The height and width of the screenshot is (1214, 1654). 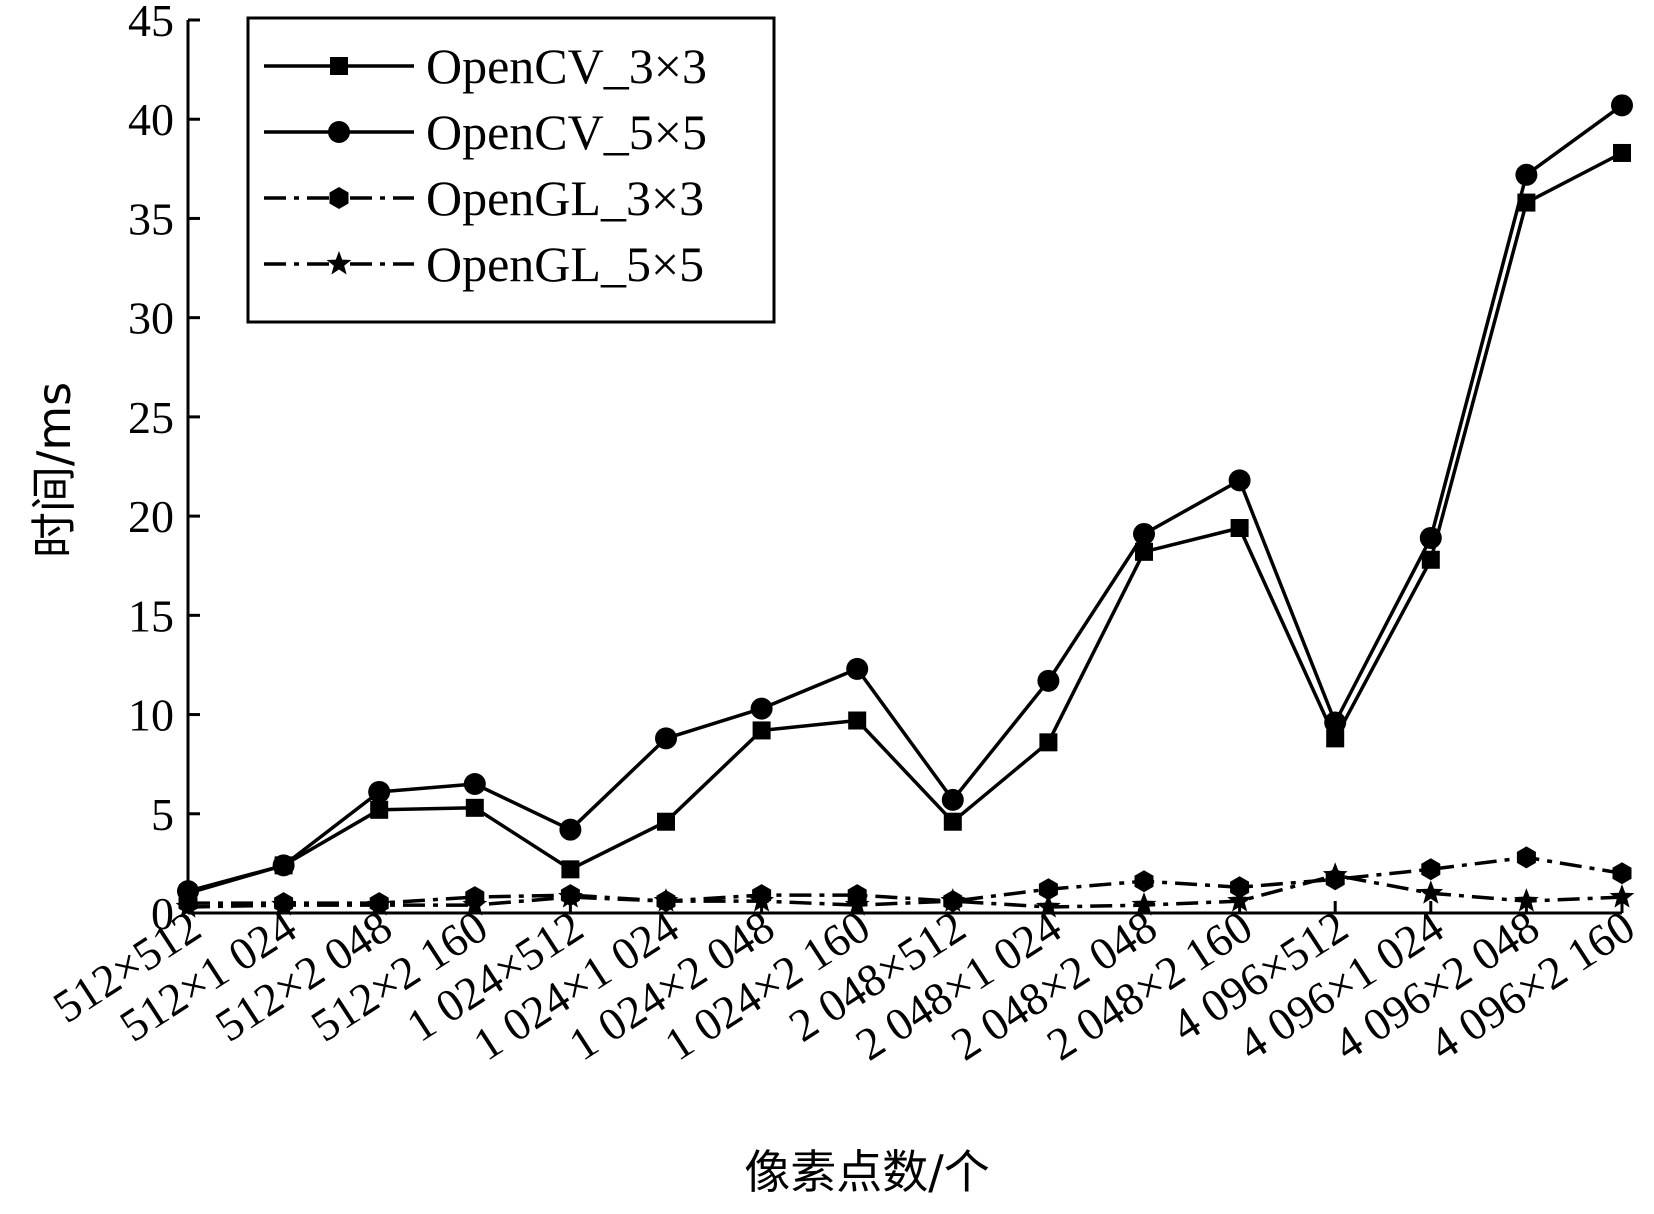 I want to click on y-tick-label: 35, so click(x=151, y=218).